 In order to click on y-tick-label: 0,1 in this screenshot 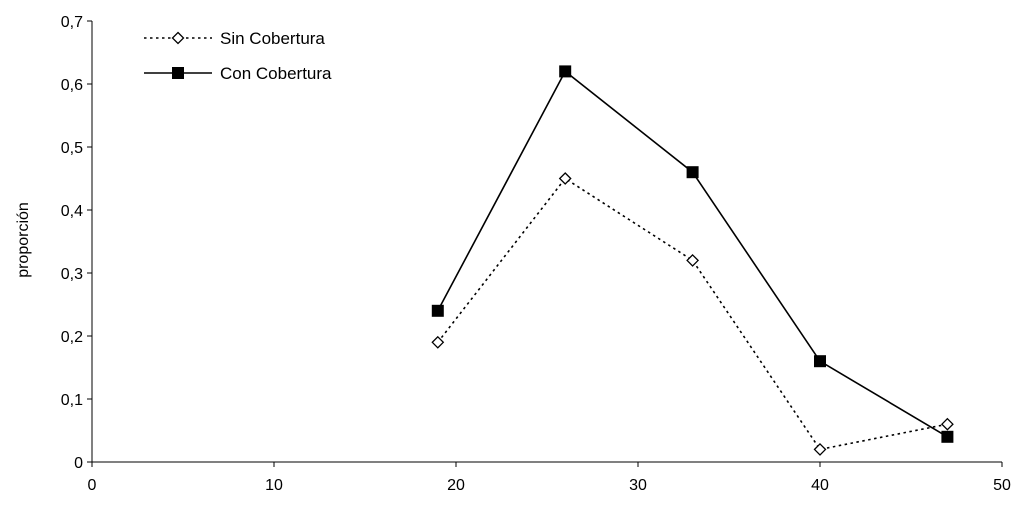, I will do `click(72, 400)`.